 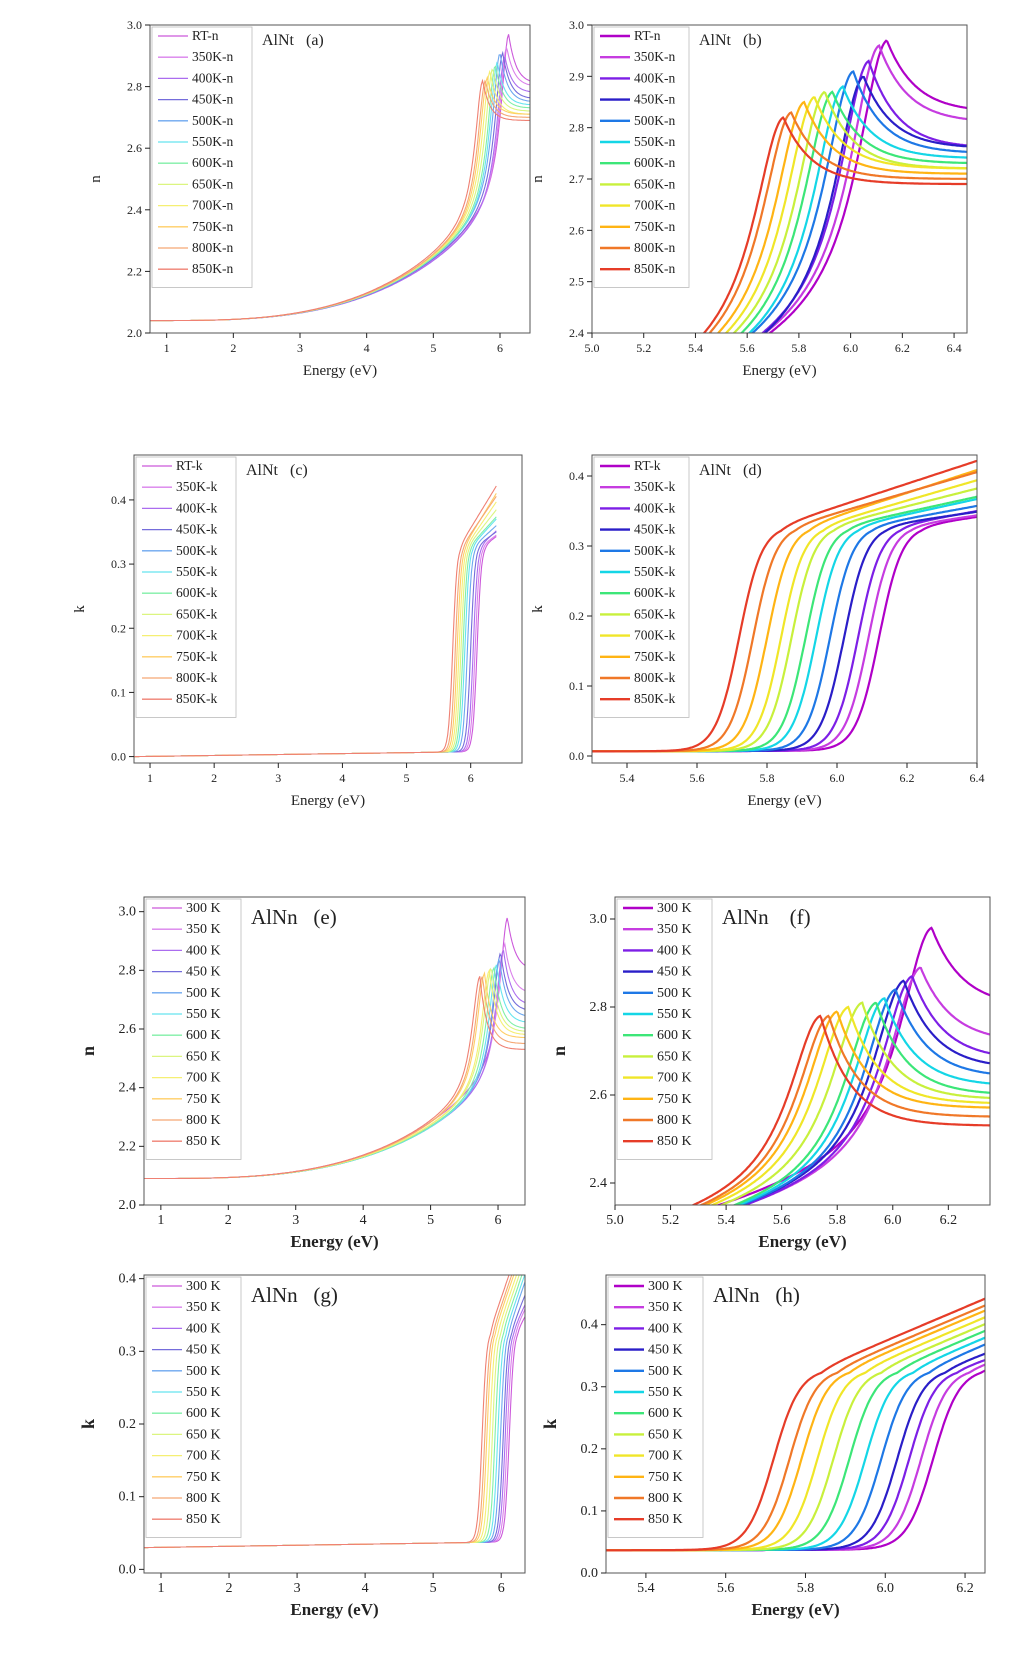 What do you see at coordinates (196, 529) in the screenshot?
I see `legend-entry: 450K-k` at bounding box center [196, 529].